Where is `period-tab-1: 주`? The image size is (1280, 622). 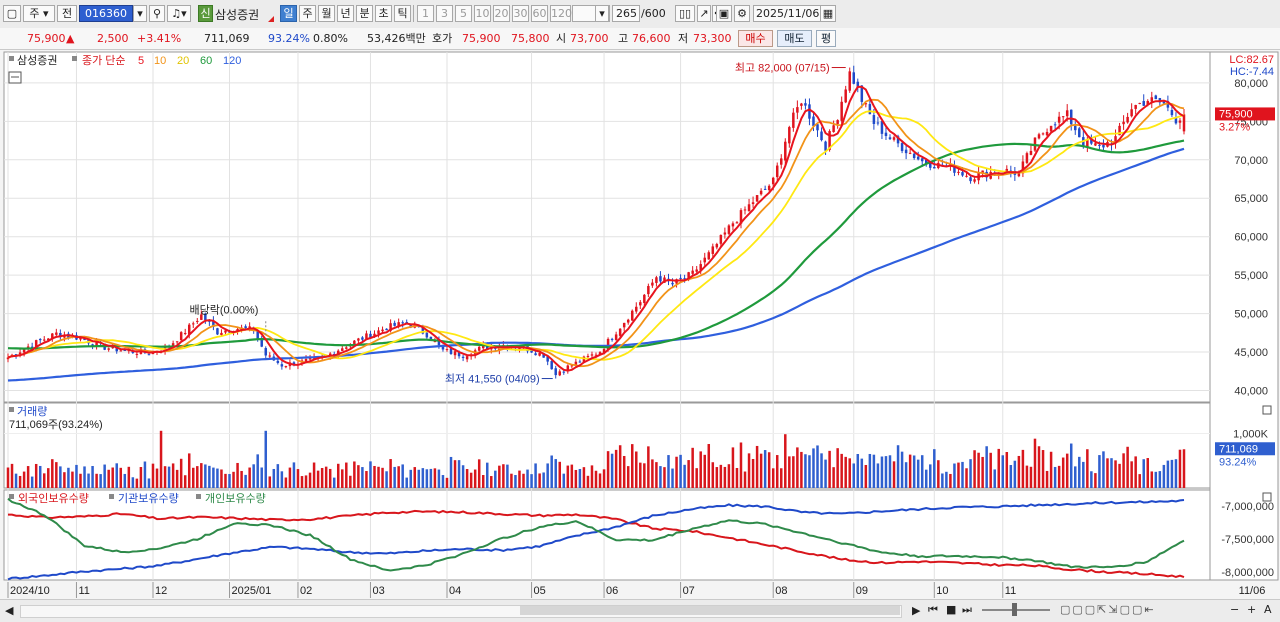 period-tab-1: 주 is located at coordinates (307, 13).